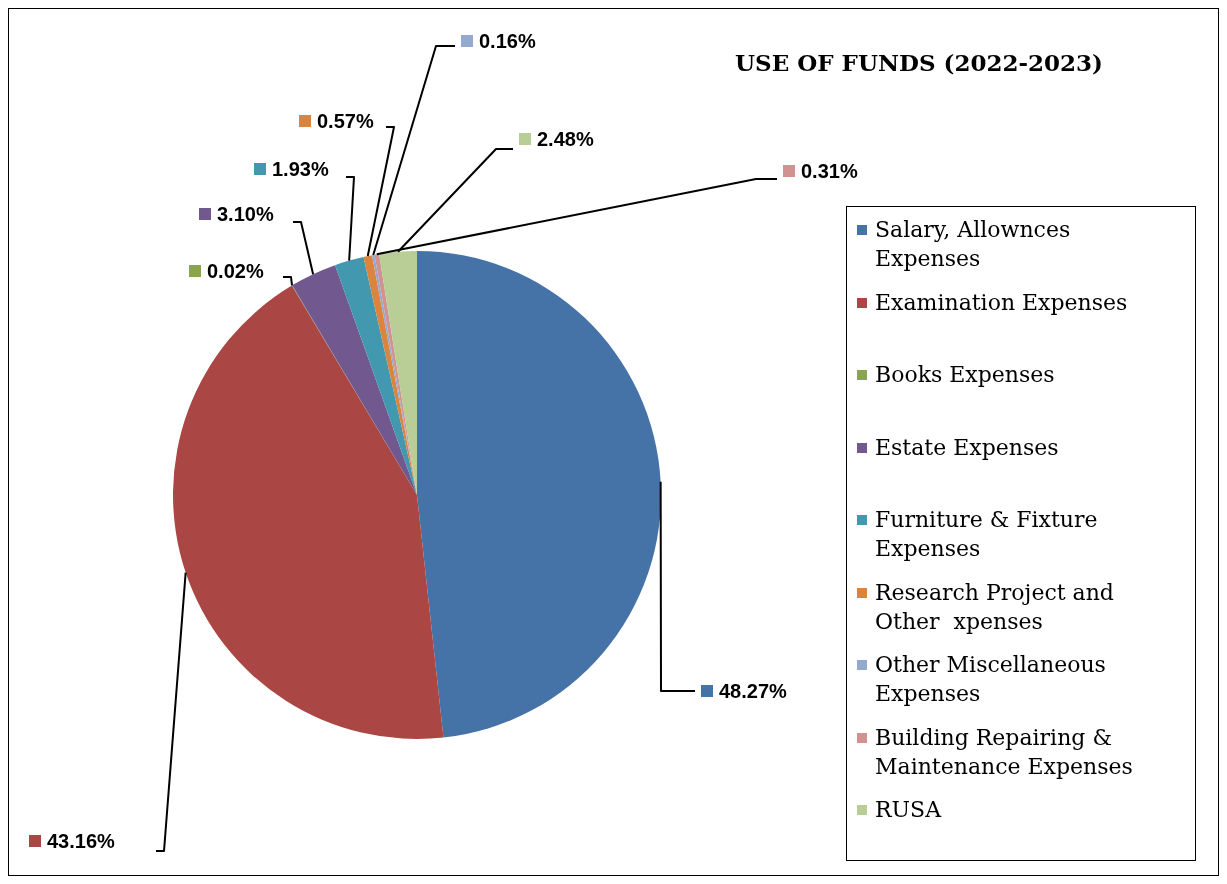 The height and width of the screenshot is (884, 1227). I want to click on data-label: 0.31%, so click(829, 171).